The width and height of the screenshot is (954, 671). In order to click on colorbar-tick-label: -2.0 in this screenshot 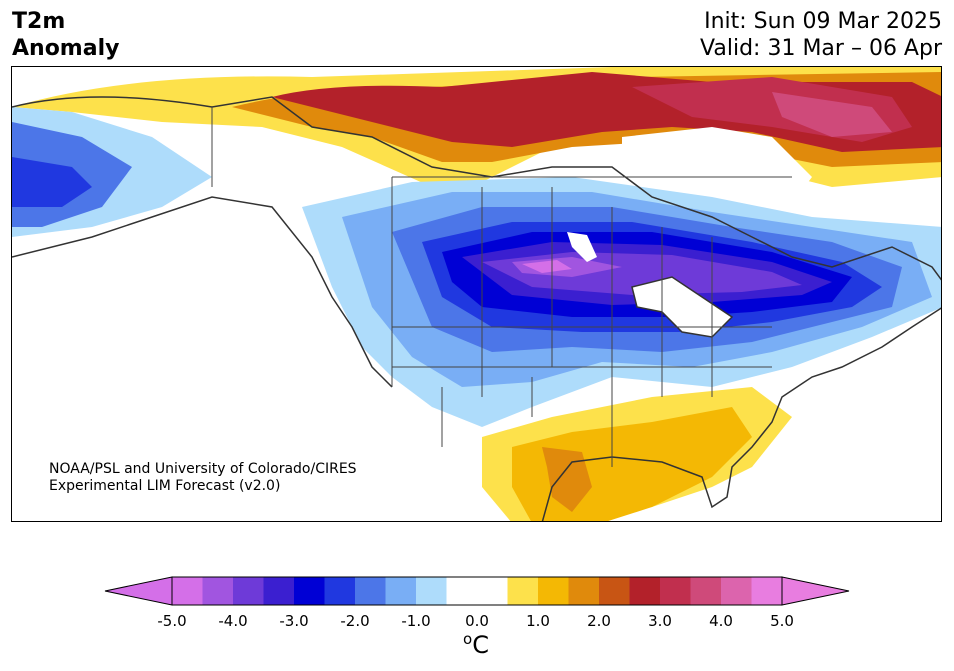, I will do `click(355, 621)`.